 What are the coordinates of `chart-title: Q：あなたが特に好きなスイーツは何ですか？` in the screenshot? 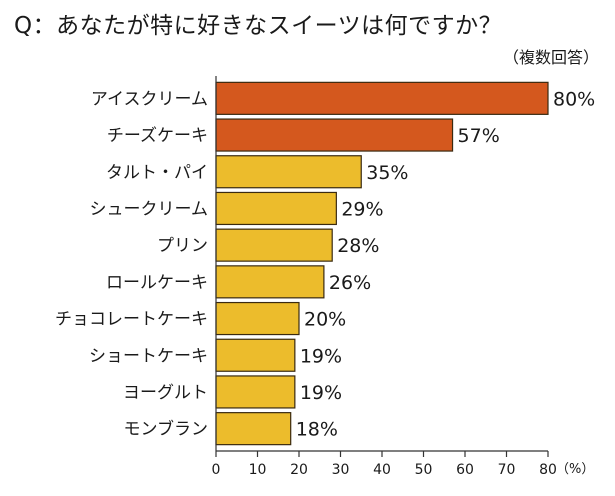 It's located at (258, 26).